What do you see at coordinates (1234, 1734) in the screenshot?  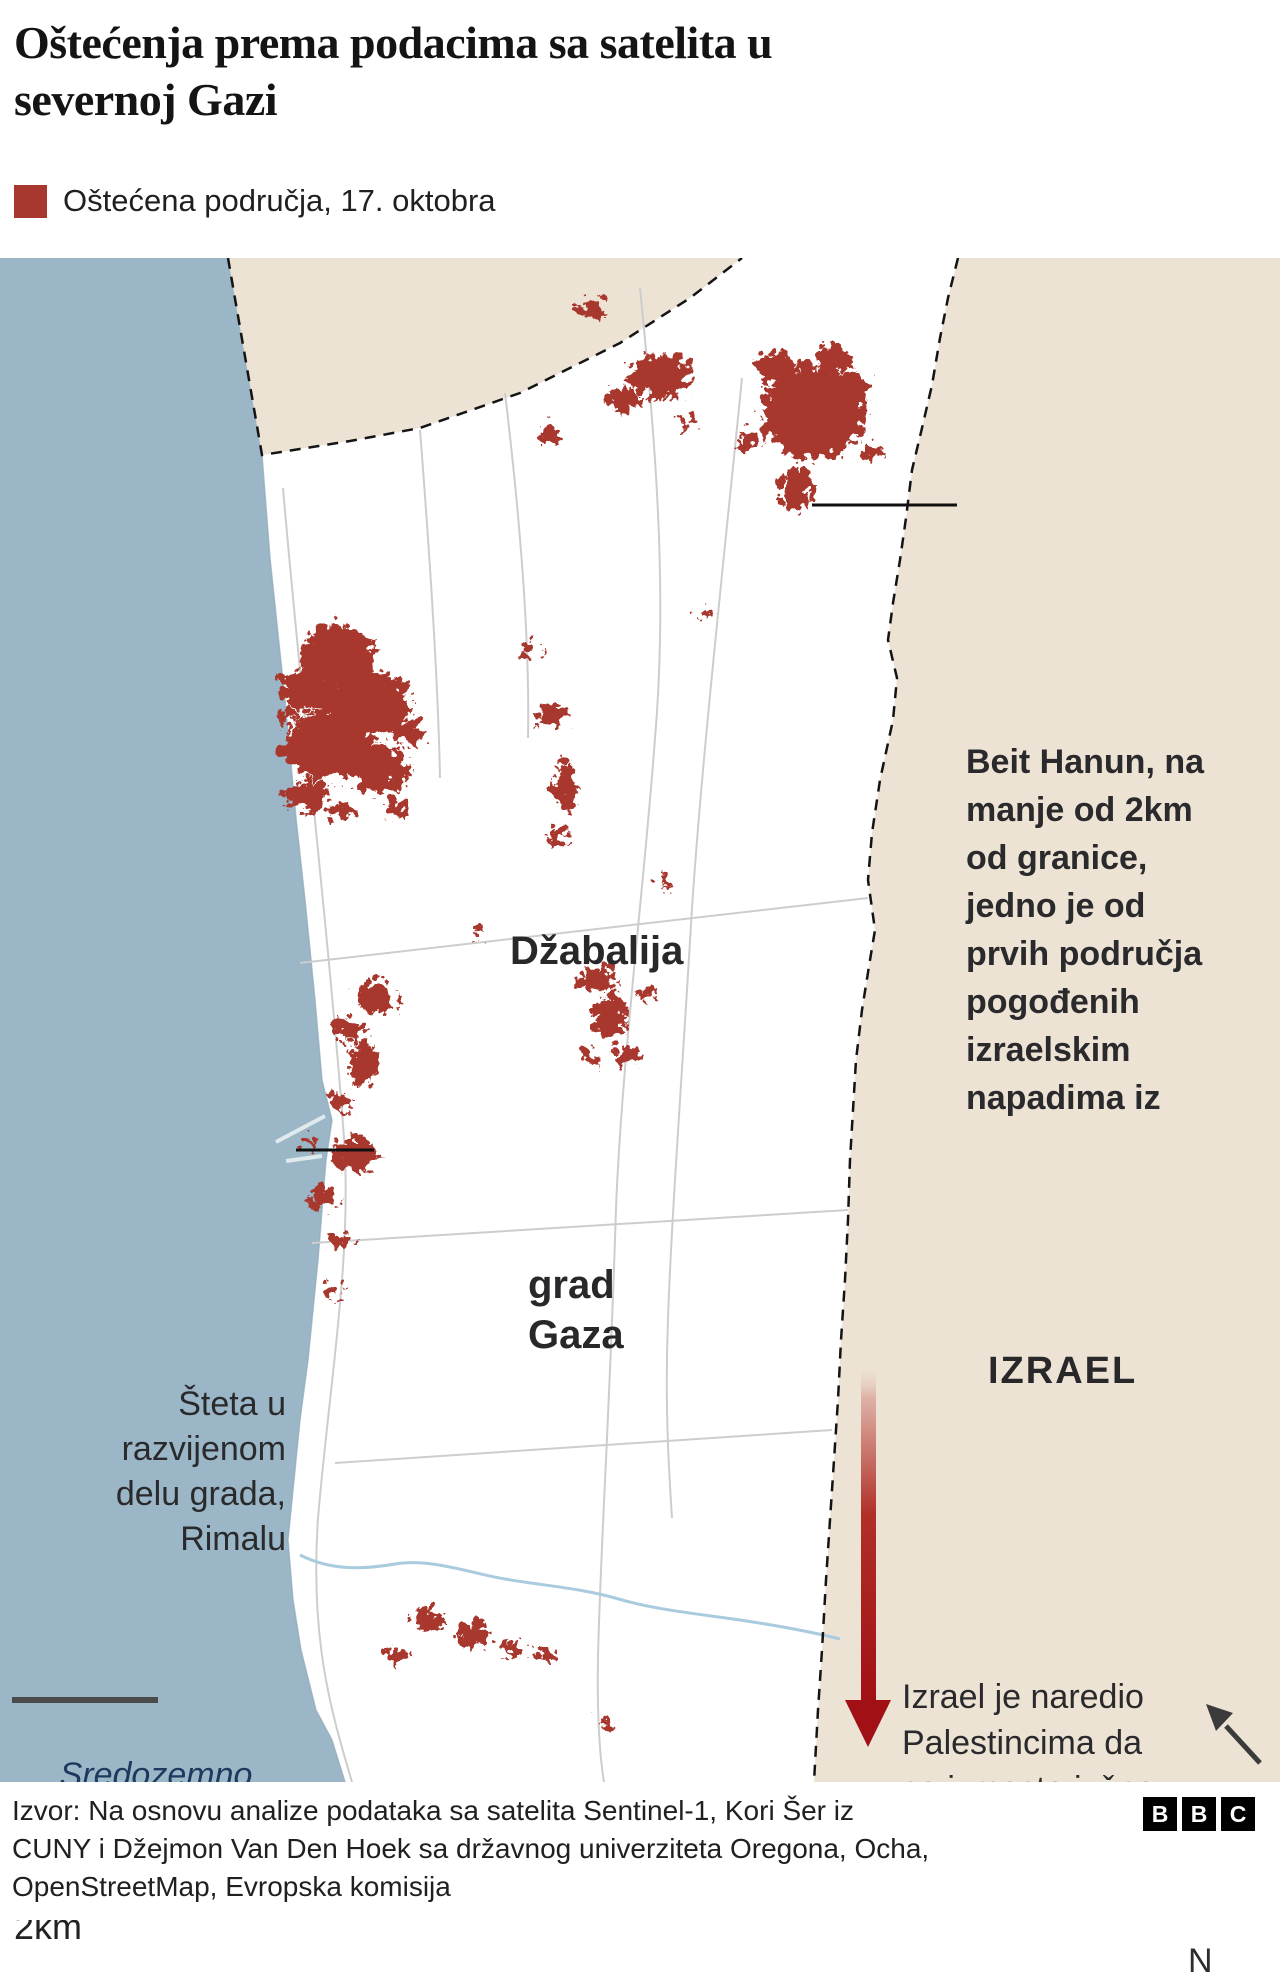 I see `north-arrow-icon` at bounding box center [1234, 1734].